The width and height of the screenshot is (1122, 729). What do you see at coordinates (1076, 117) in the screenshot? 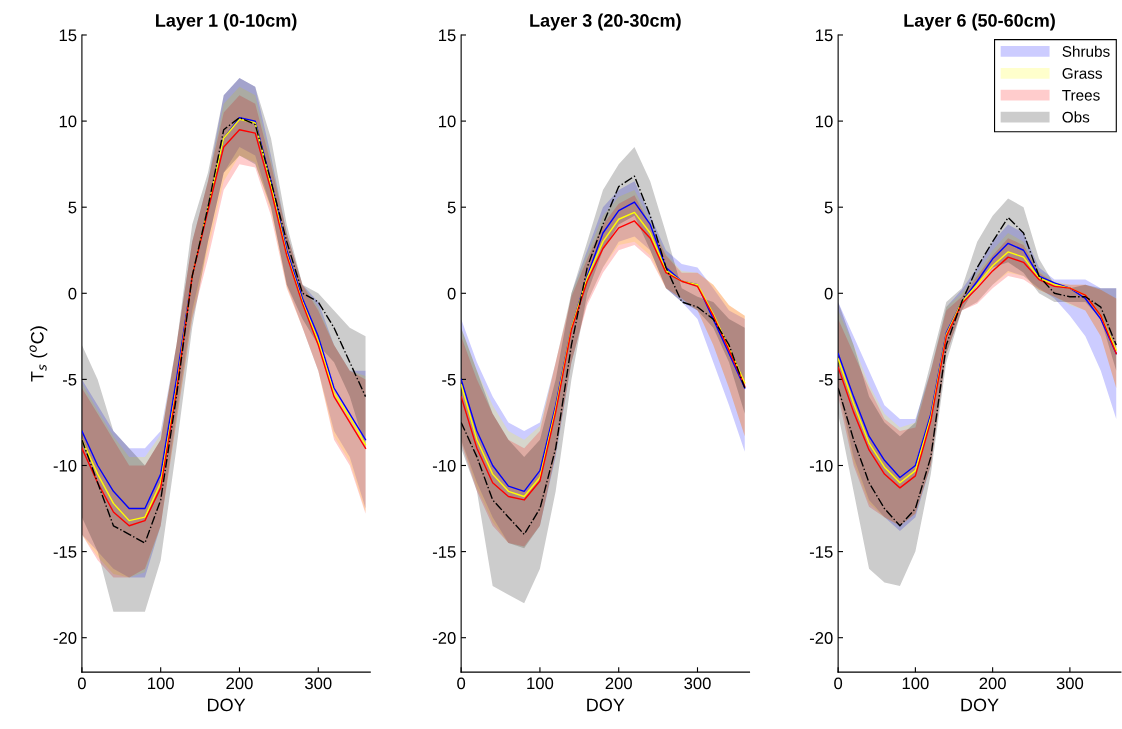
I see `legend-label: Obs` at bounding box center [1076, 117].